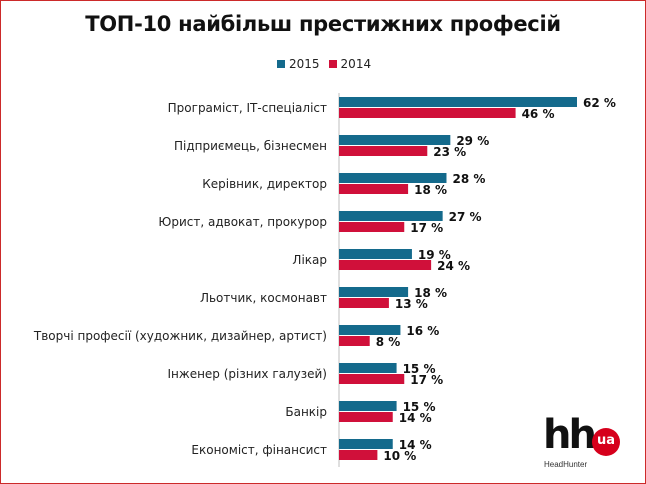  What do you see at coordinates (472, 141) in the screenshot?
I see `data-label-2015: 29 %` at bounding box center [472, 141].